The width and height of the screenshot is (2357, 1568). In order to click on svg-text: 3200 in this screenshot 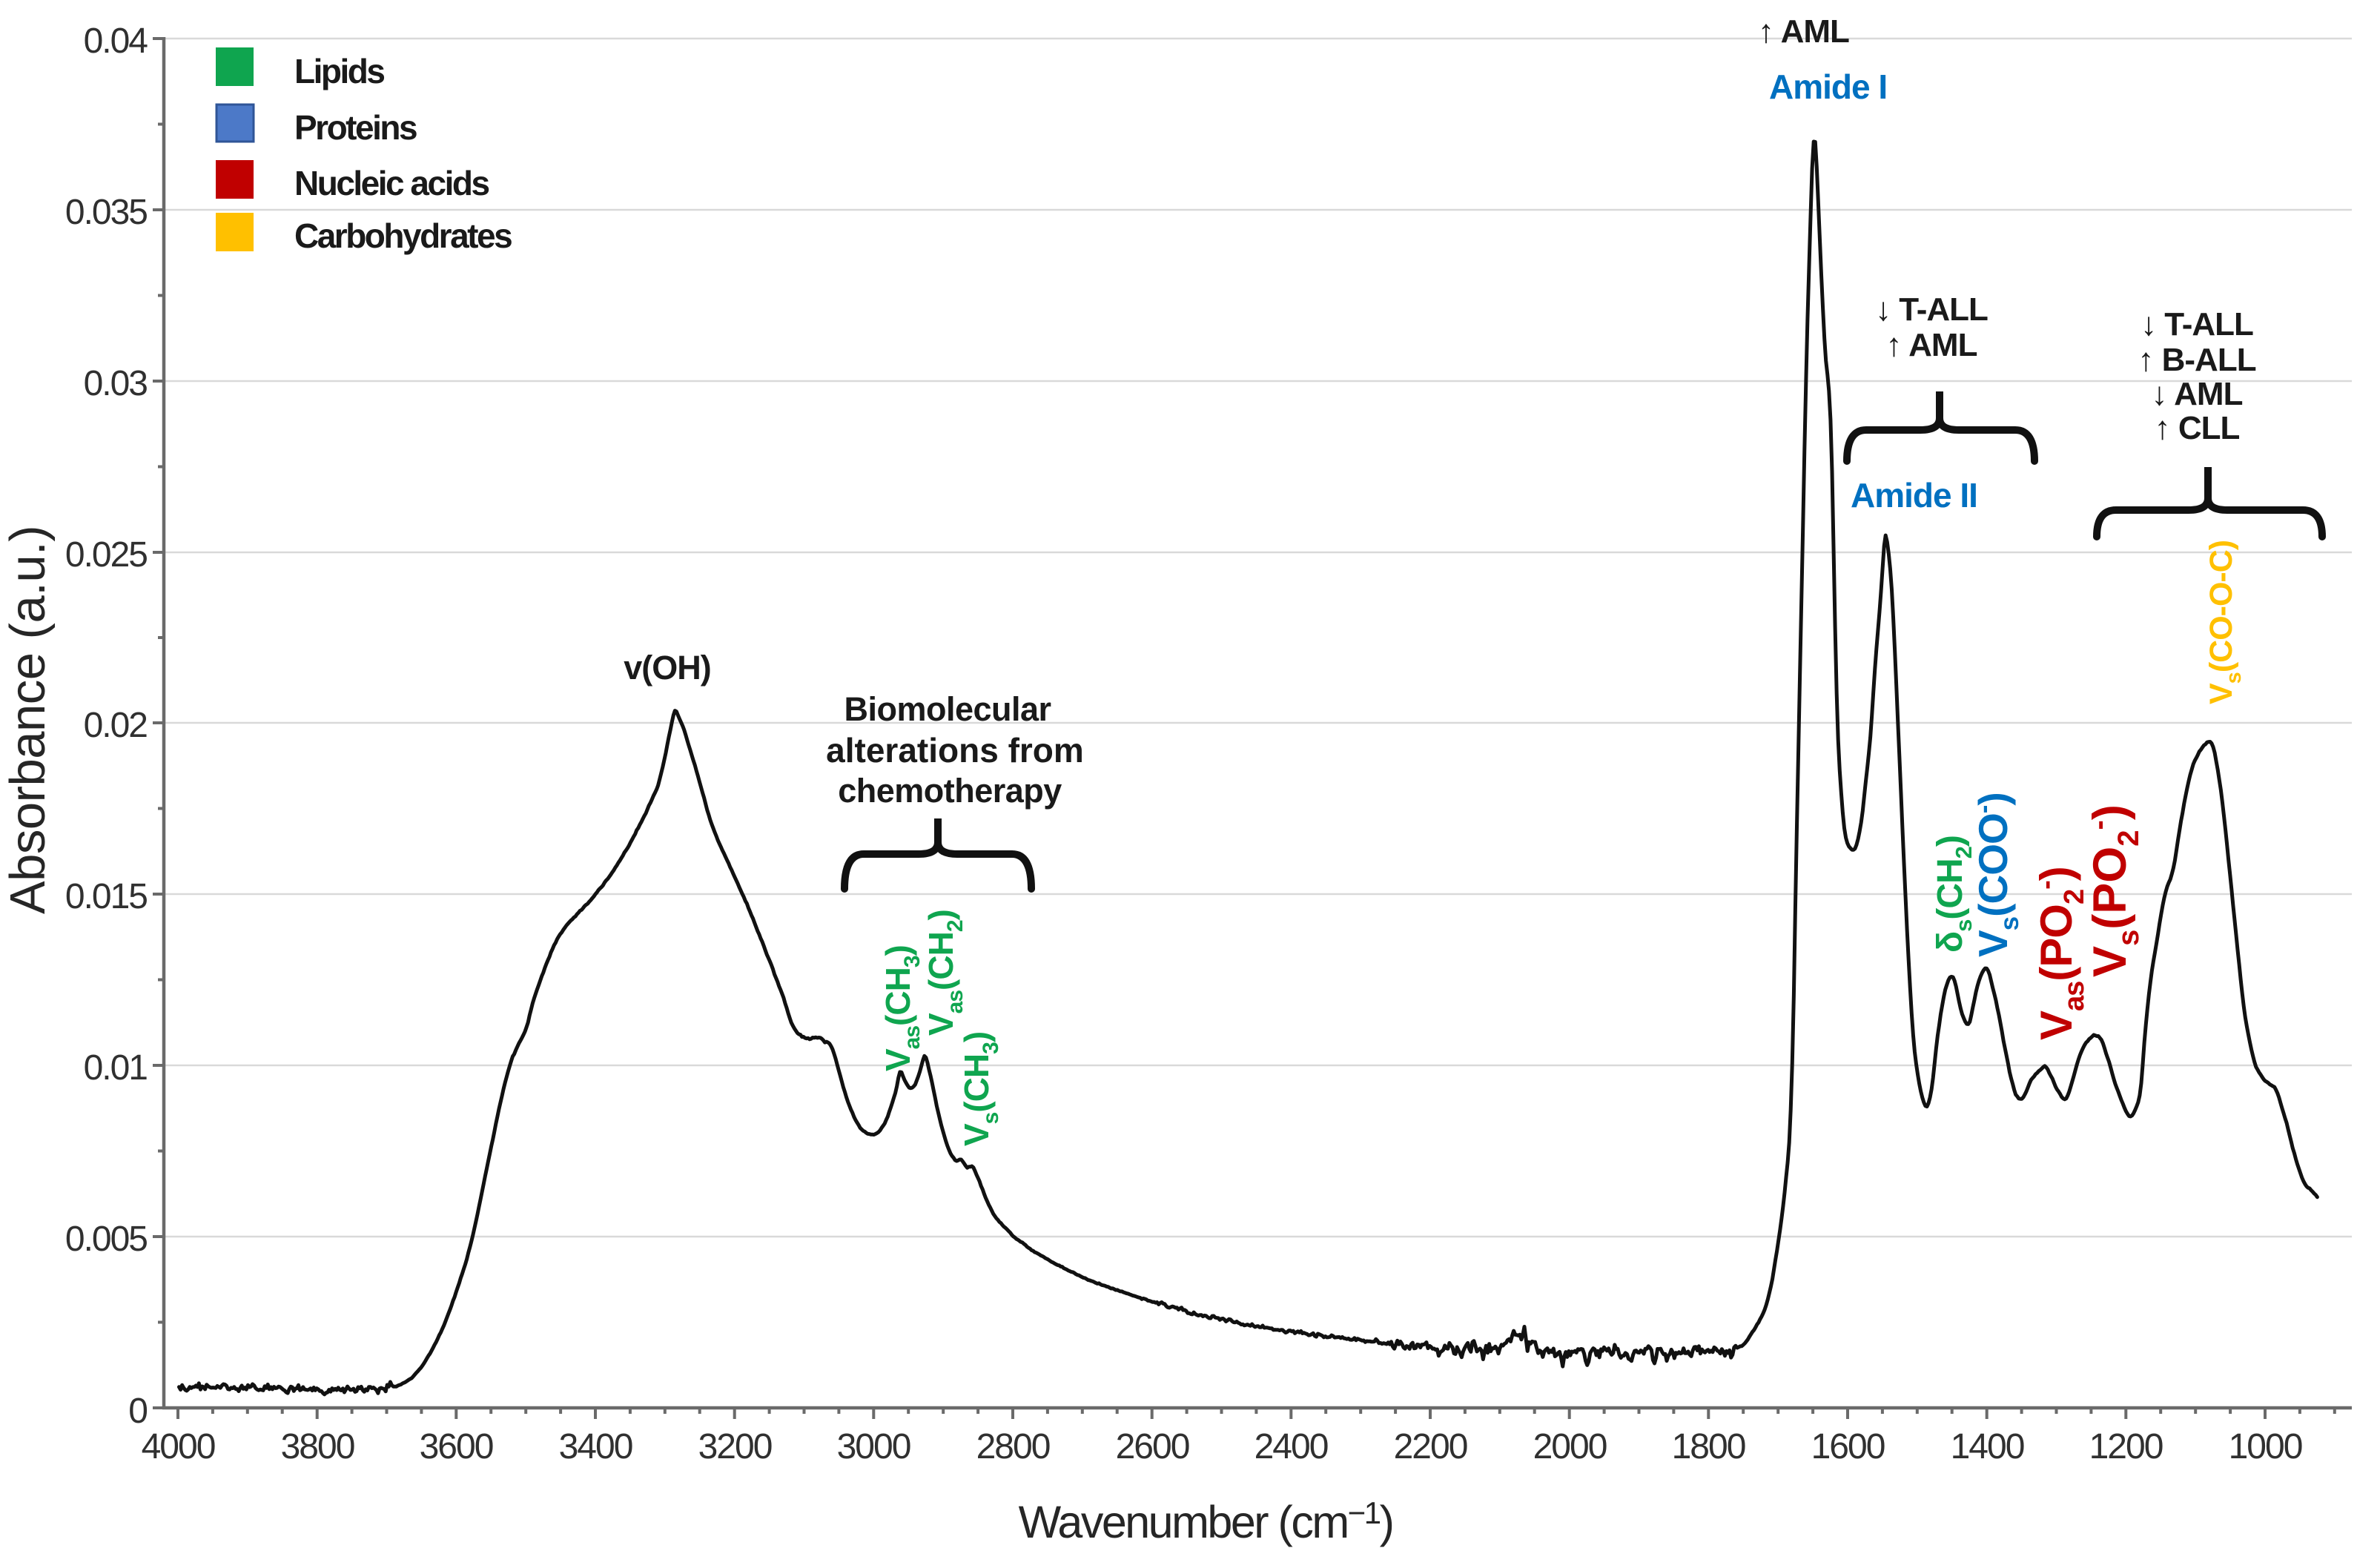, I will do `click(735, 1446)`.